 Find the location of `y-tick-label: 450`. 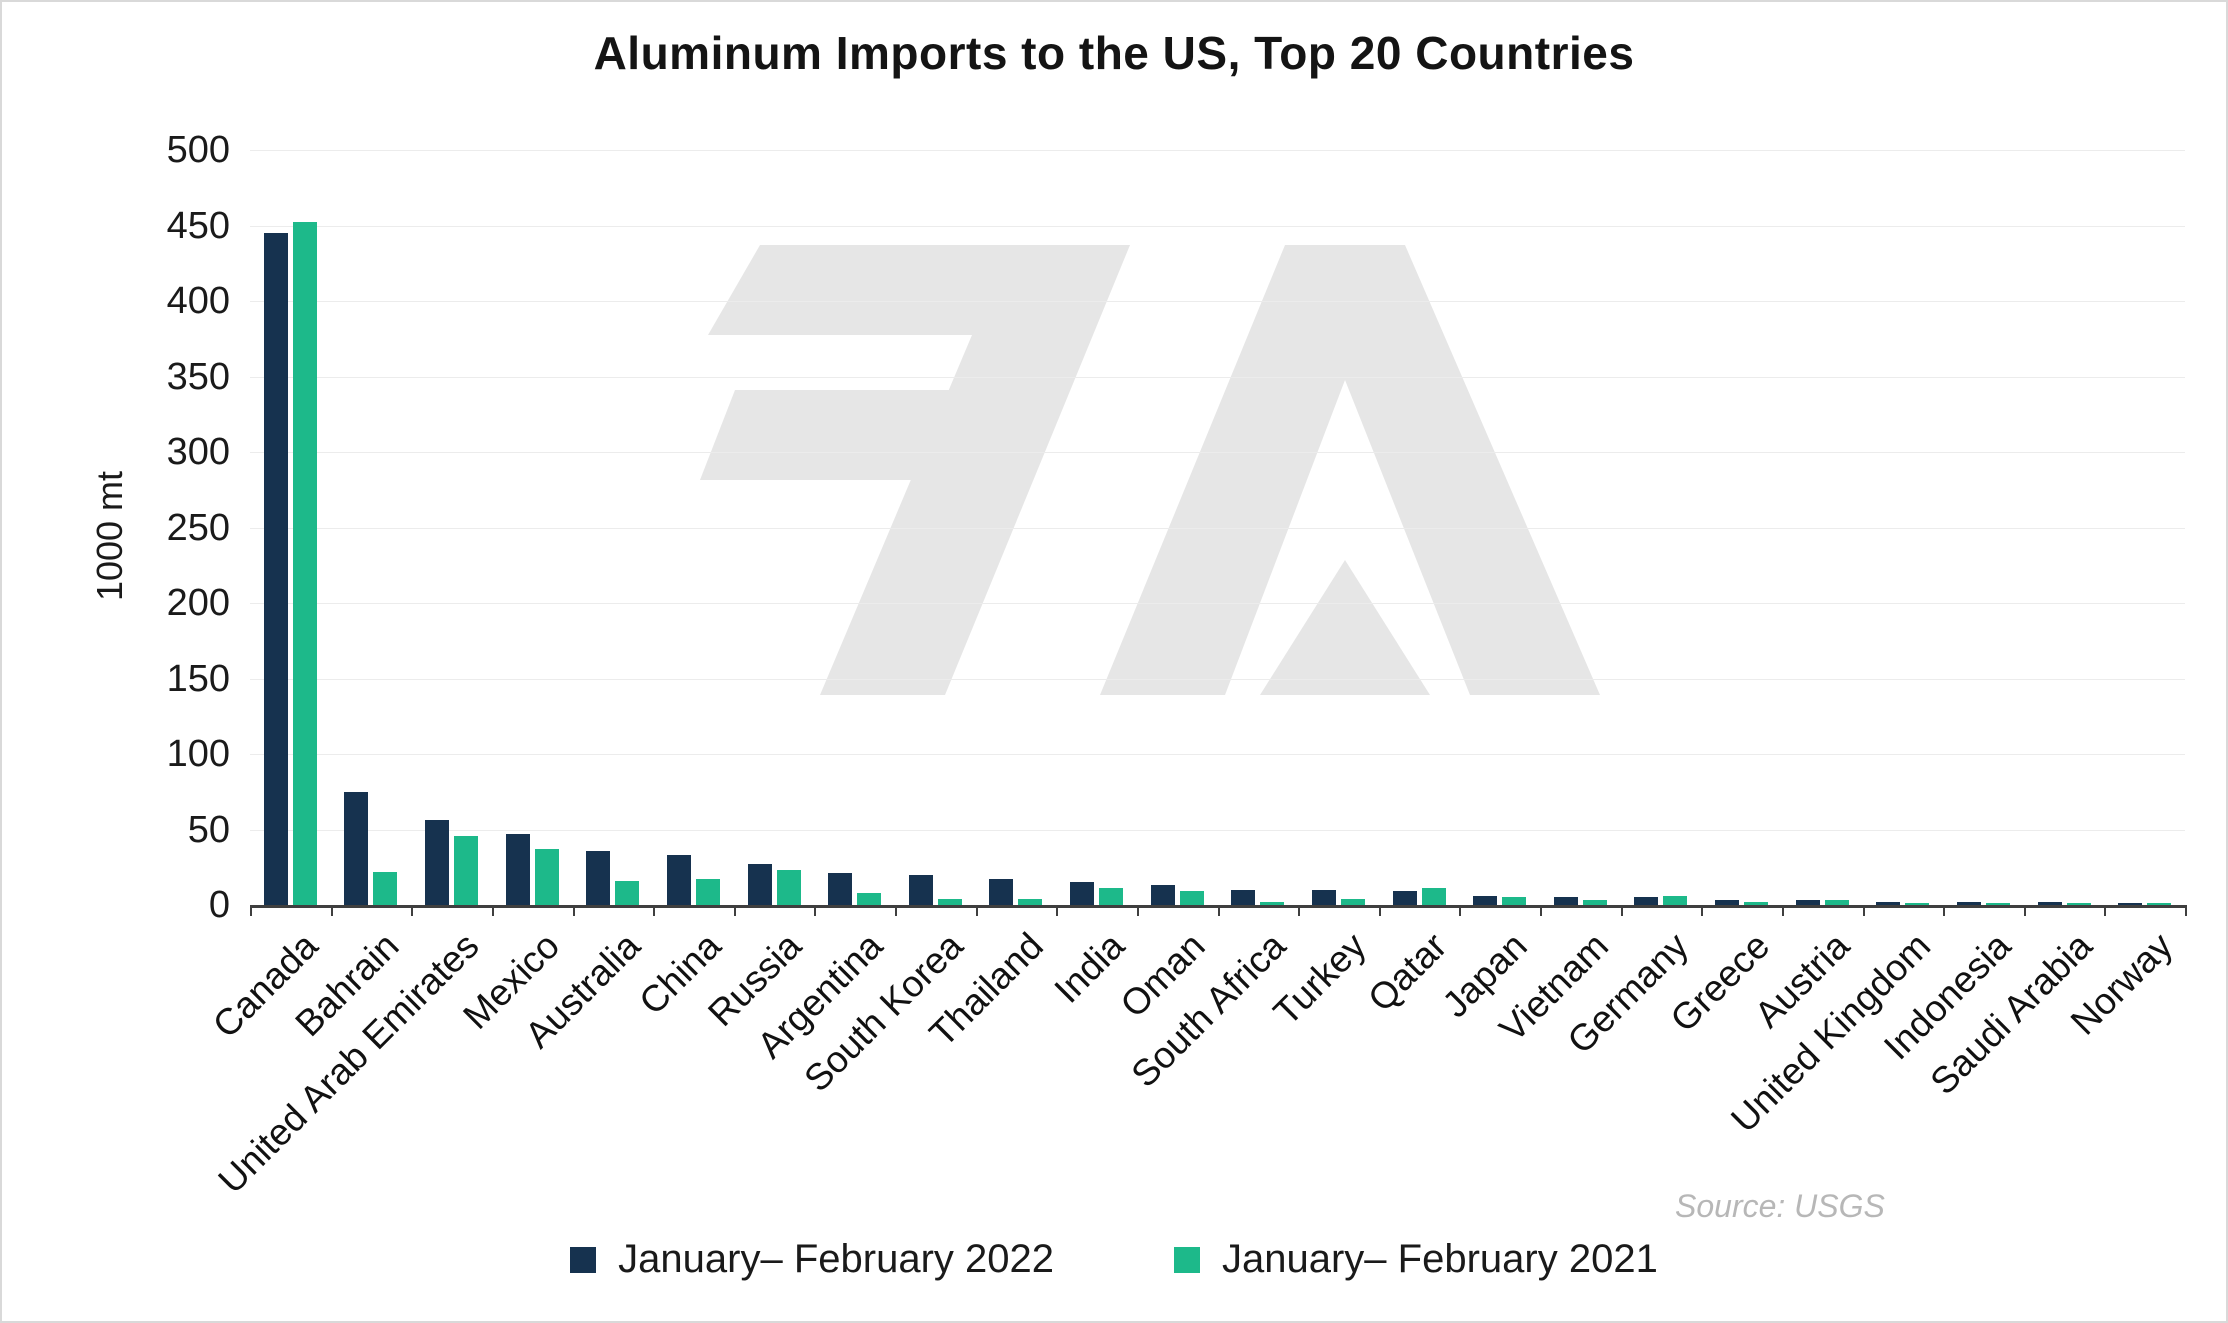

y-tick-label: 450 is located at coordinates (198, 225).